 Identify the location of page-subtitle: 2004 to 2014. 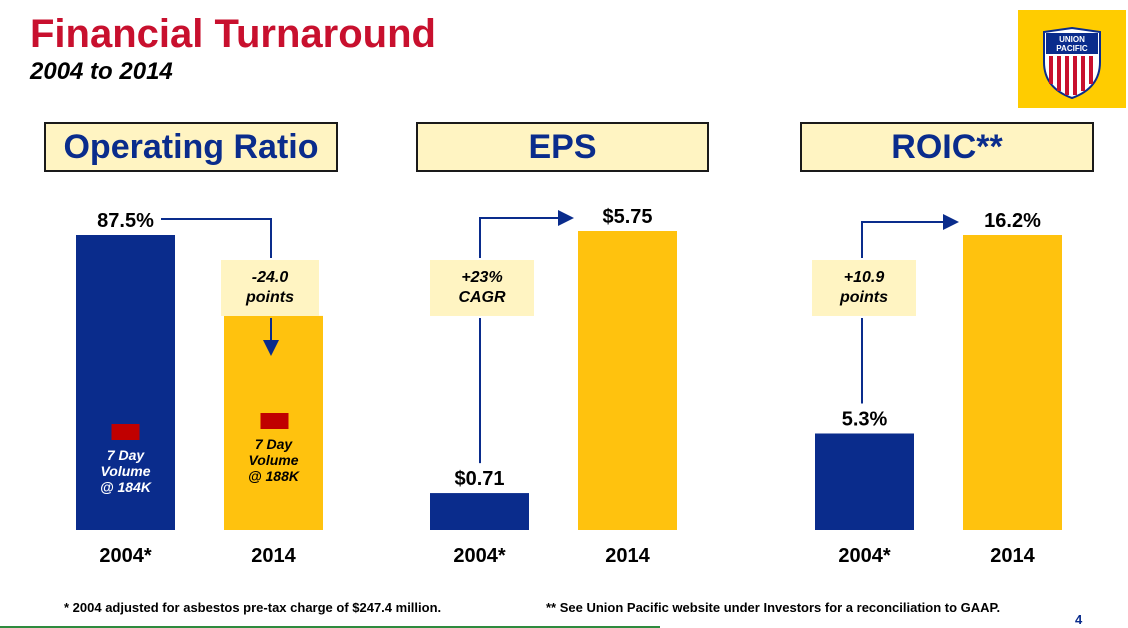
(101, 71).